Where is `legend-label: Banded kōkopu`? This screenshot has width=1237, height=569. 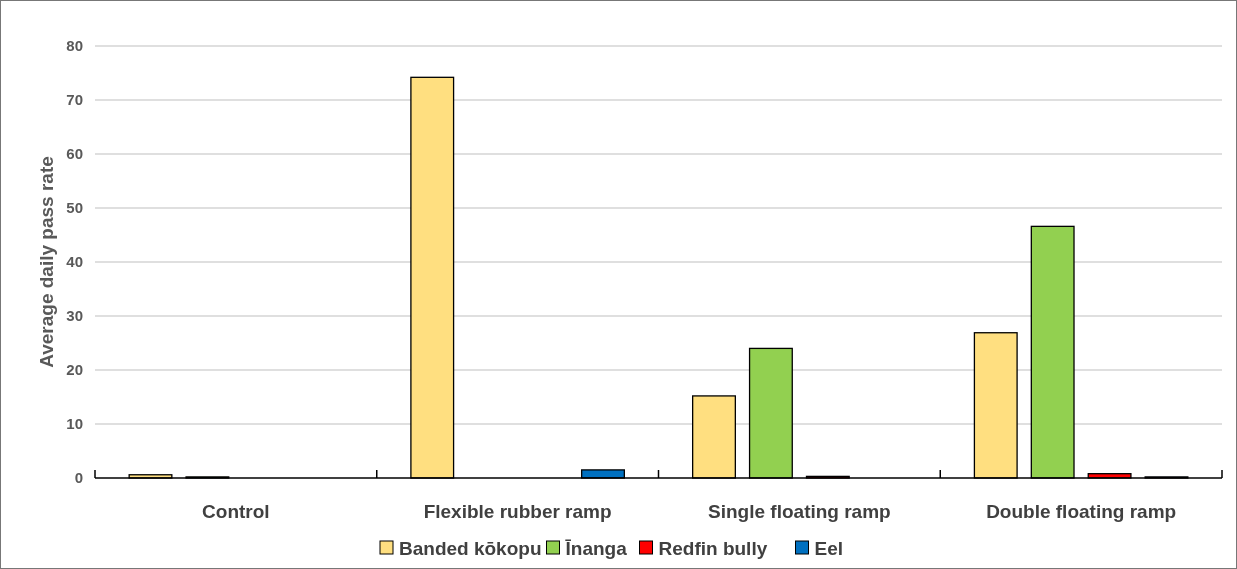
legend-label: Banded kōkopu is located at coordinates (470, 548).